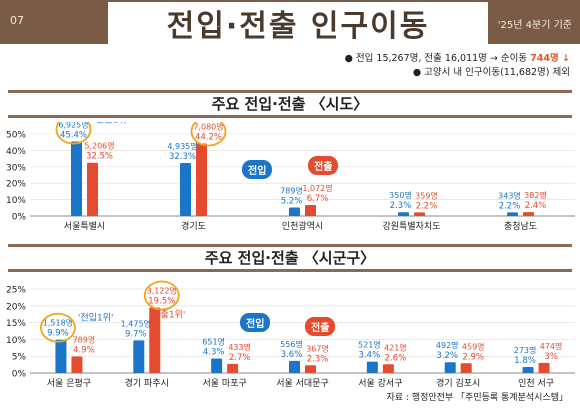 The height and width of the screenshot is (411, 580). What do you see at coordinates (412, 226) in the screenshot?
I see `x-tick-label: 강원특별자치도` at bounding box center [412, 226].